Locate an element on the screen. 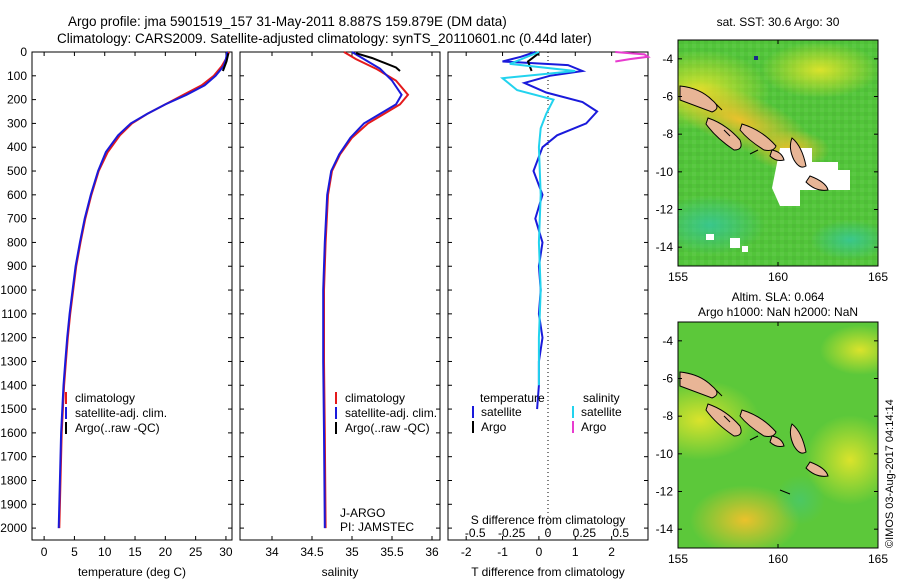 Image resolution: width=900 pixels, height=580 pixels. ytick-label: 600 is located at coordinates (17, 195).